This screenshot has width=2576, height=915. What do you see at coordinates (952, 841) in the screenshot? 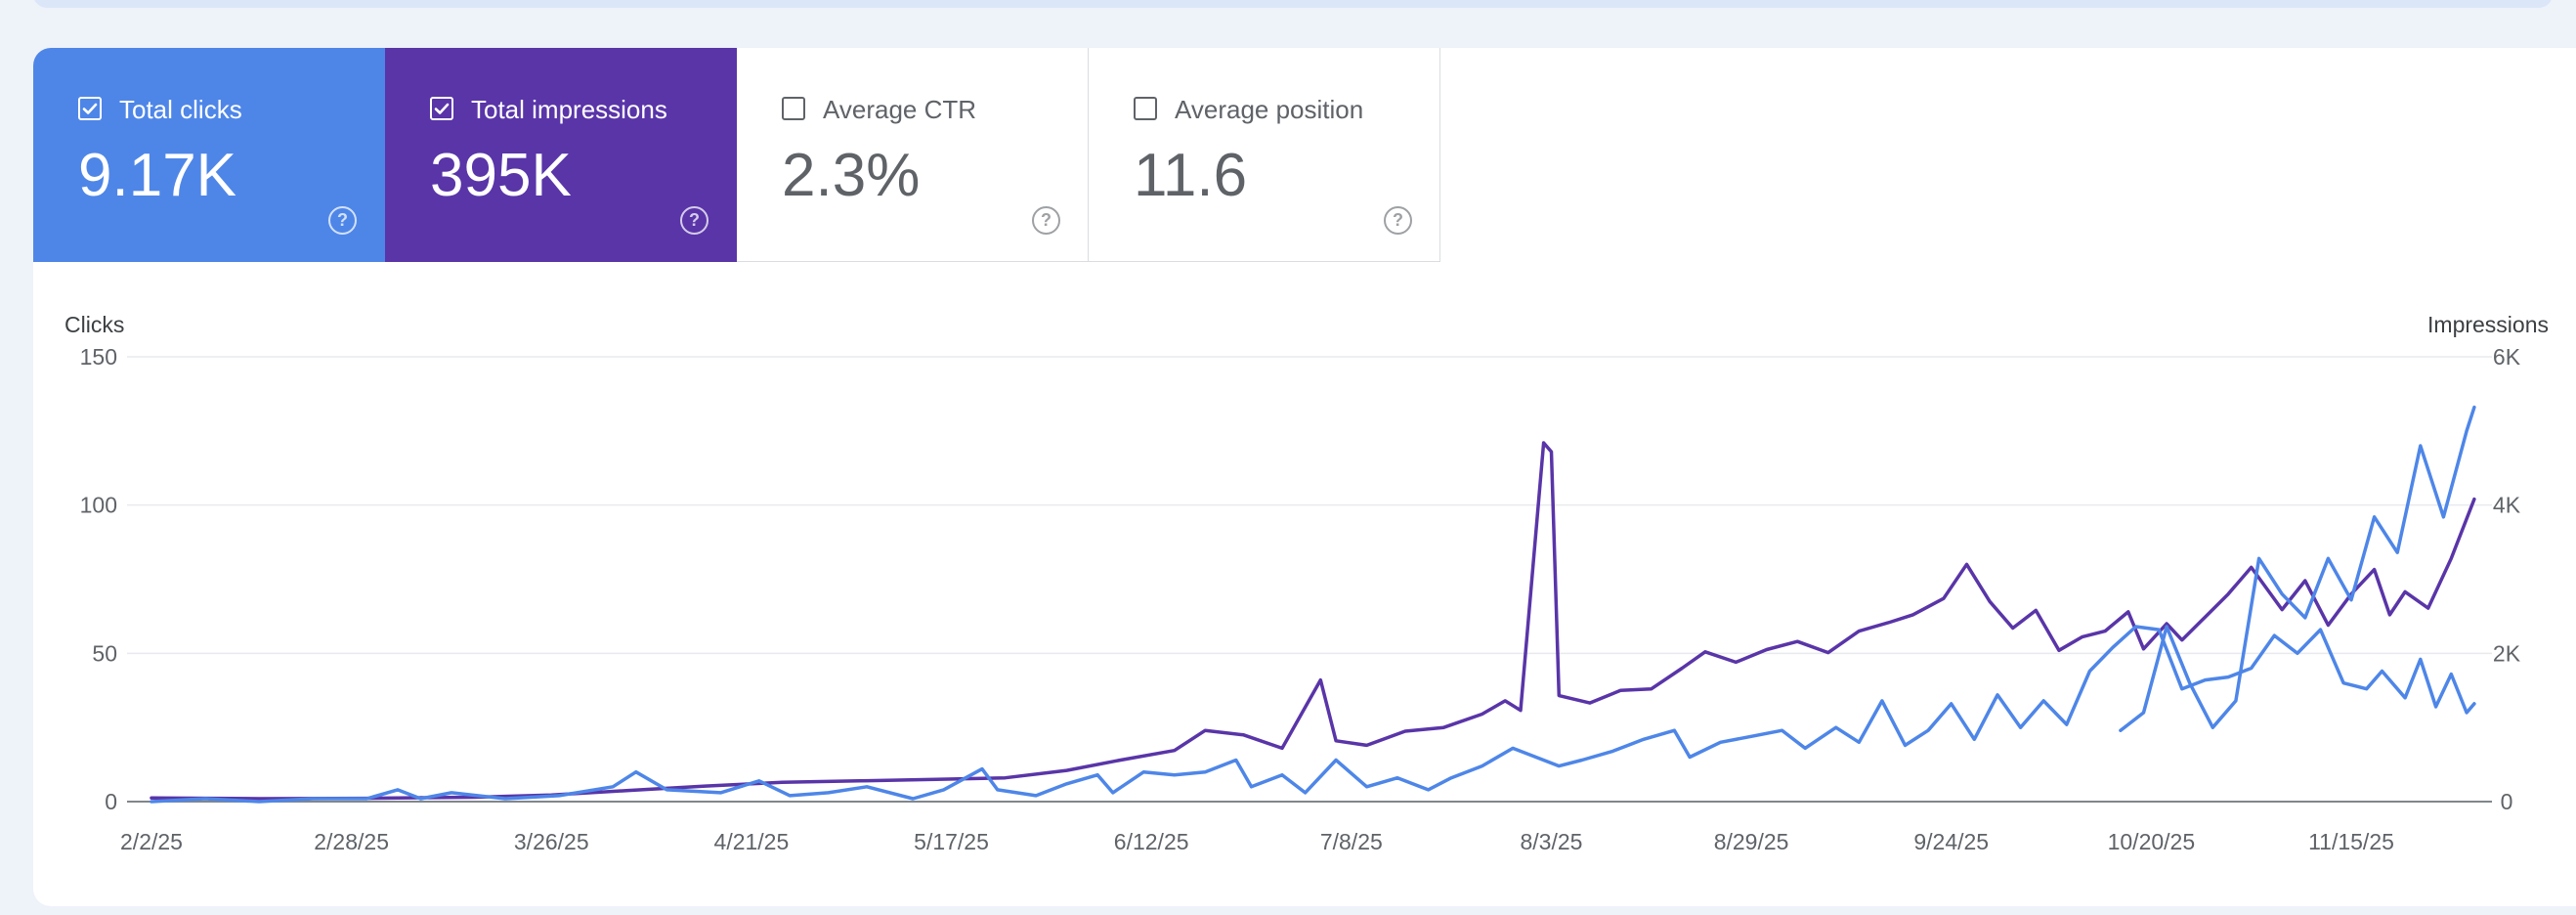
I see `x-tick-label: 5/17/25` at bounding box center [952, 841].